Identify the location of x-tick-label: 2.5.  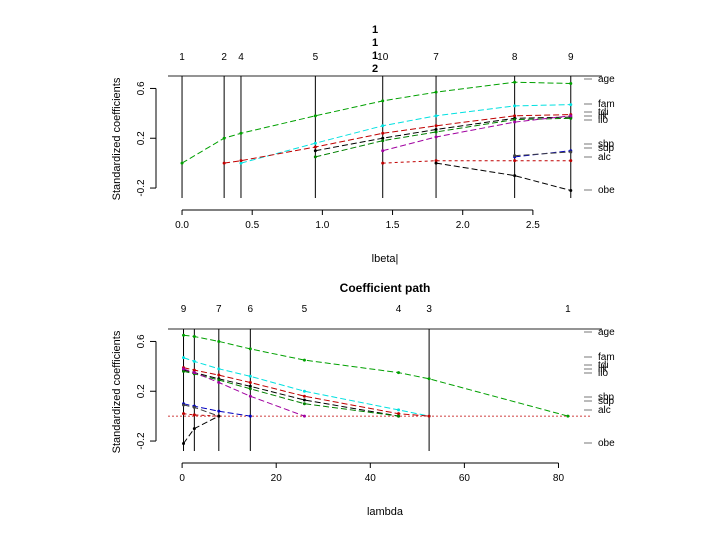
(533, 225).